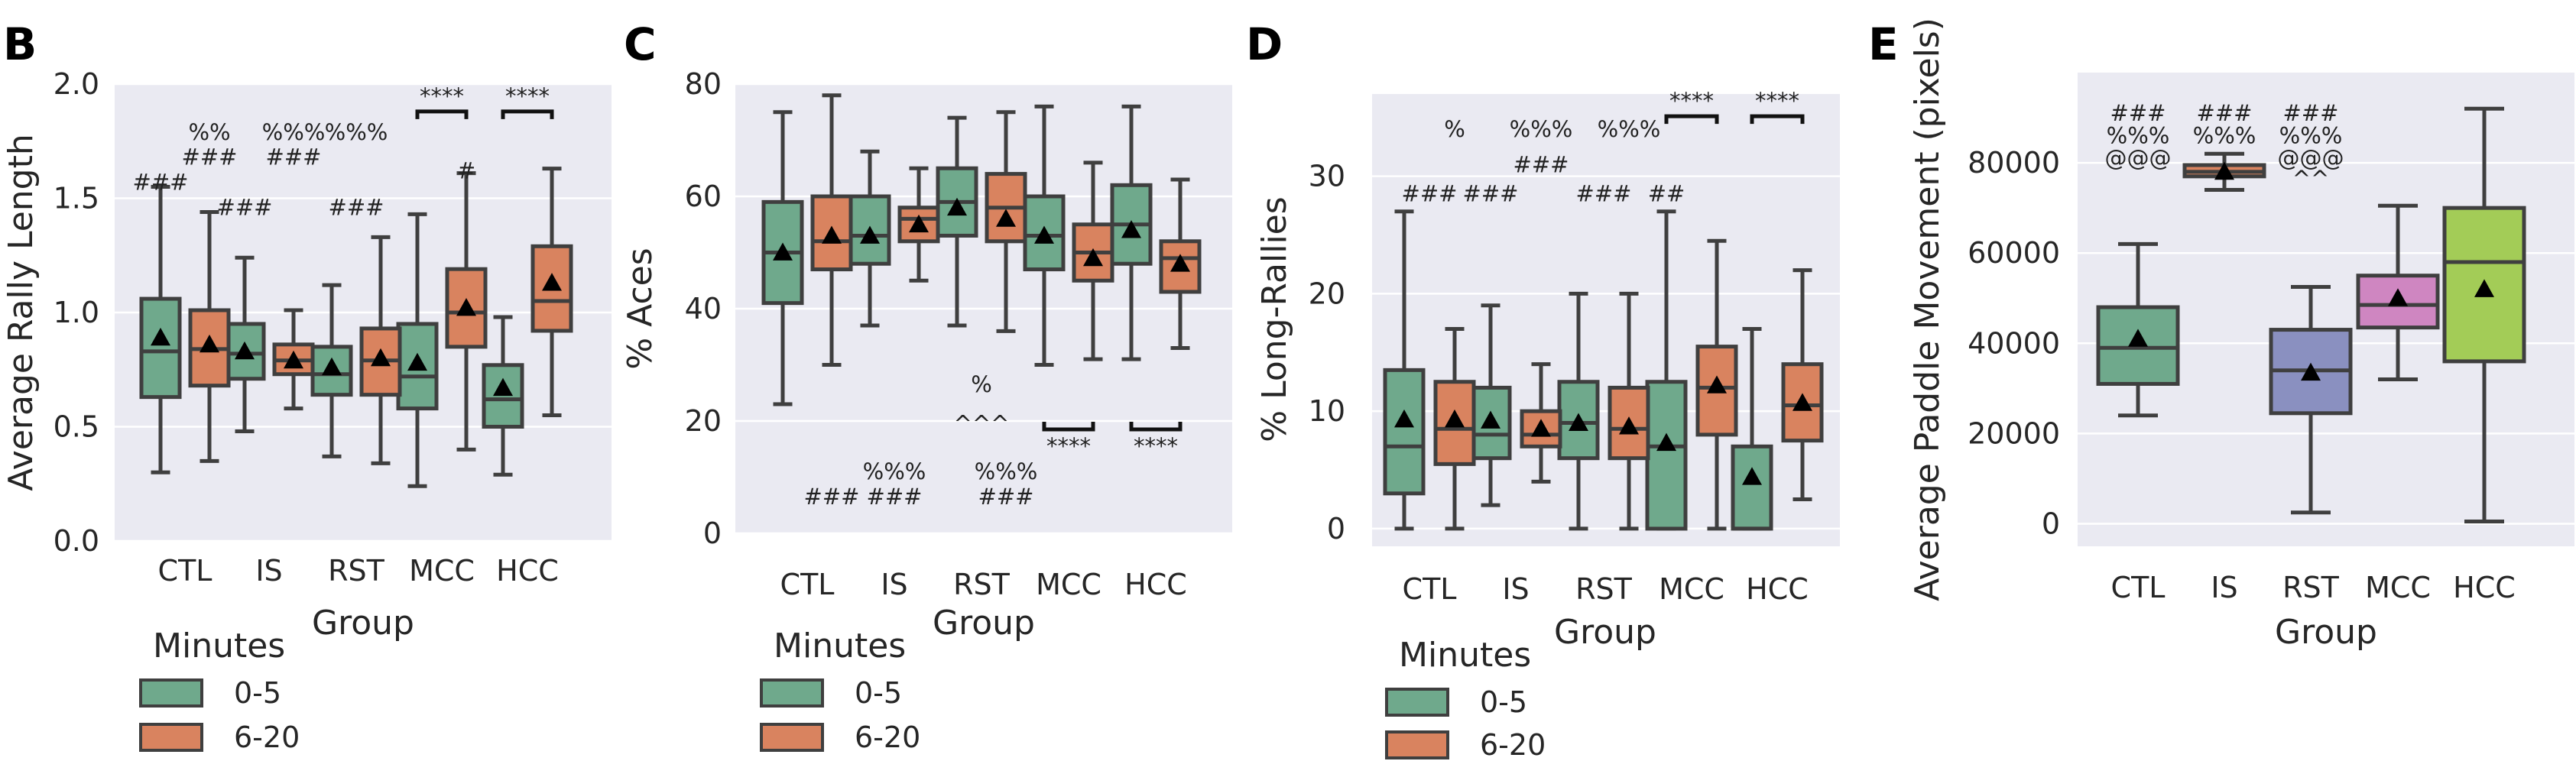 The image size is (2576, 761). What do you see at coordinates (76, 198) in the screenshot?
I see `y-tick-label: 1.5` at bounding box center [76, 198].